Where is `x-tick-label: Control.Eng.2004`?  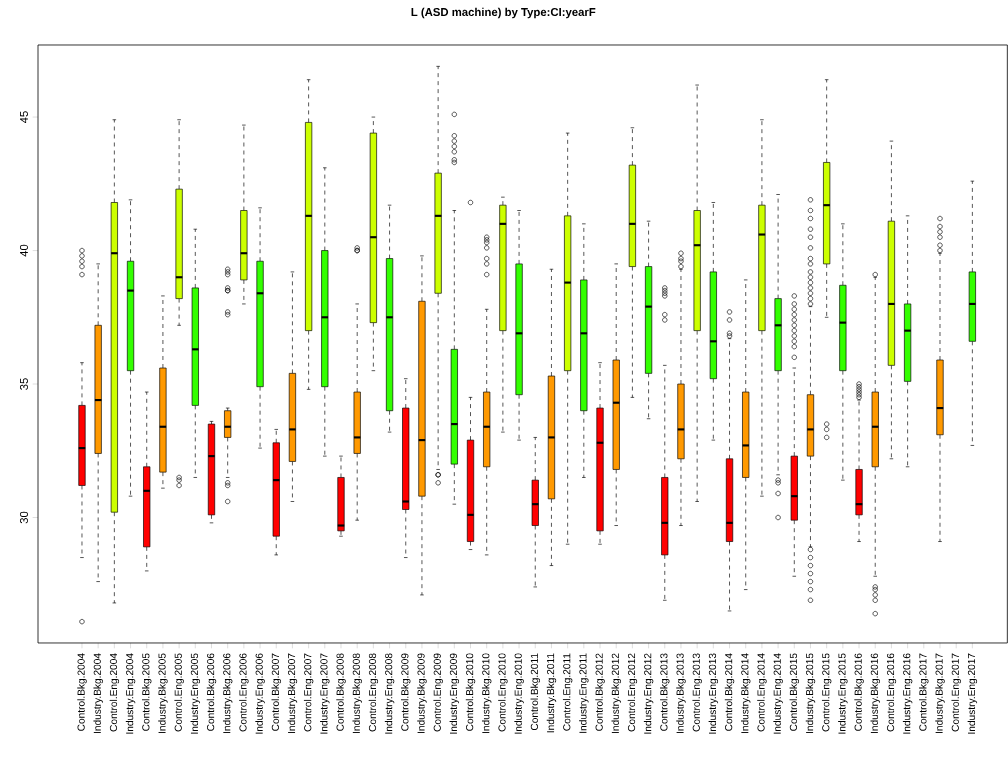
x-tick-label: Control.Eng.2004 is located at coordinates (114, 692).